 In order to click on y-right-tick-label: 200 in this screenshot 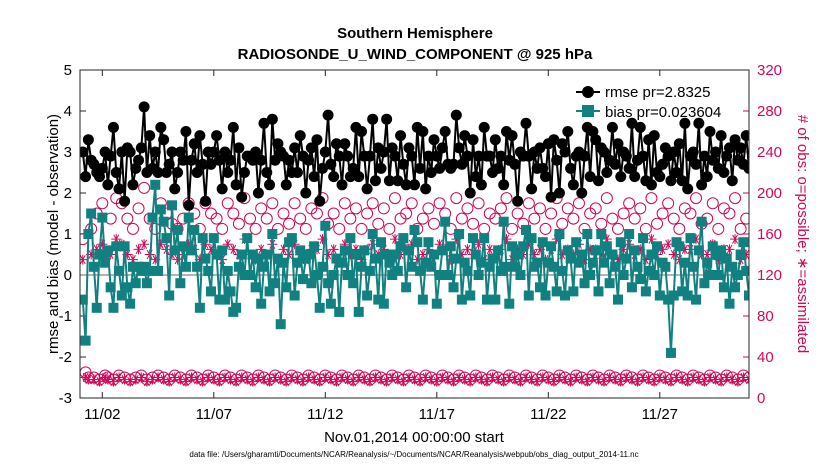, I will do `click(769, 193)`.